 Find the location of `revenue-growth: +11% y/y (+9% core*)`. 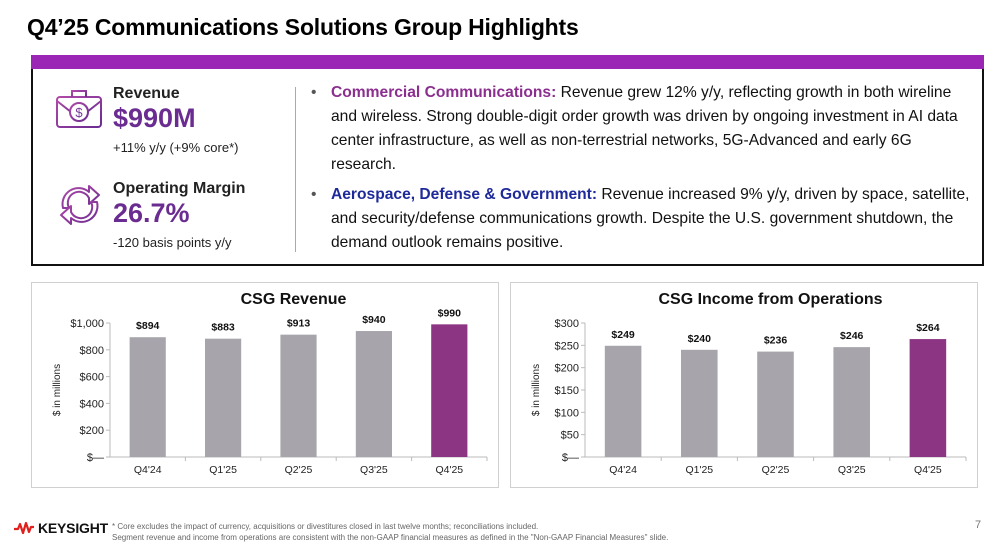

revenue-growth: +11% y/y (+9% core*) is located at coordinates (176, 147).